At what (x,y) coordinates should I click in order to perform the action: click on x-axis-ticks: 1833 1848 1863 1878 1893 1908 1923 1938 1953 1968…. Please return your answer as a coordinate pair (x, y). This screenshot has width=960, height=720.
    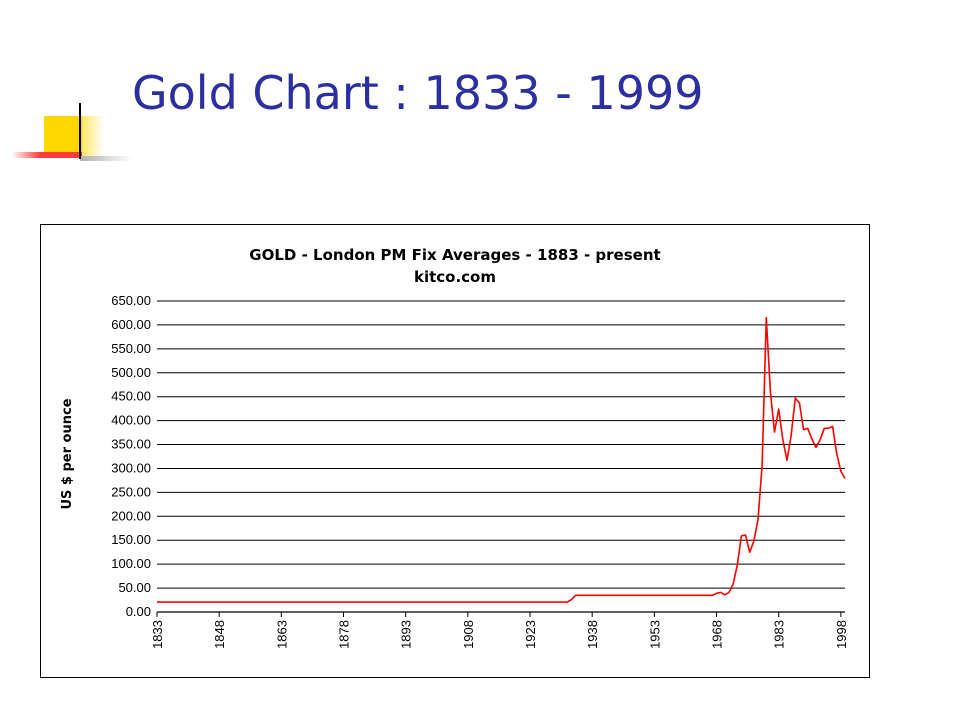
    Looking at the image, I should click on (499, 634).